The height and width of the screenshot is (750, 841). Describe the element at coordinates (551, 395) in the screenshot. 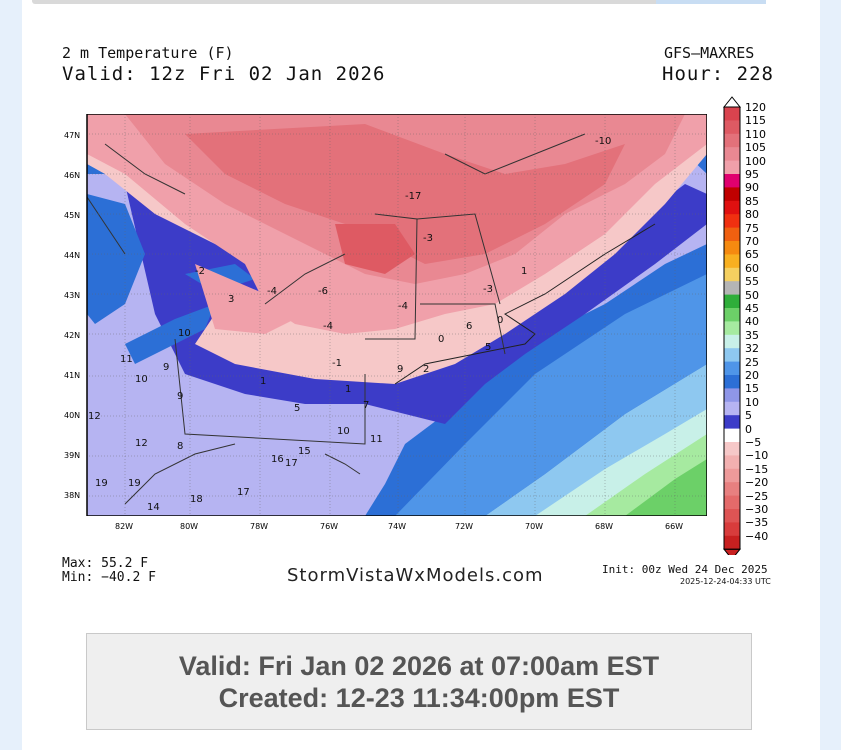

I see `ocean-band-mid` at that location.